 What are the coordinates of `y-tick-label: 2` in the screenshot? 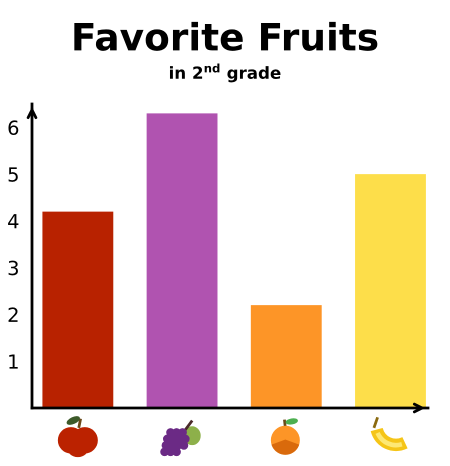 It's located at (13, 314).